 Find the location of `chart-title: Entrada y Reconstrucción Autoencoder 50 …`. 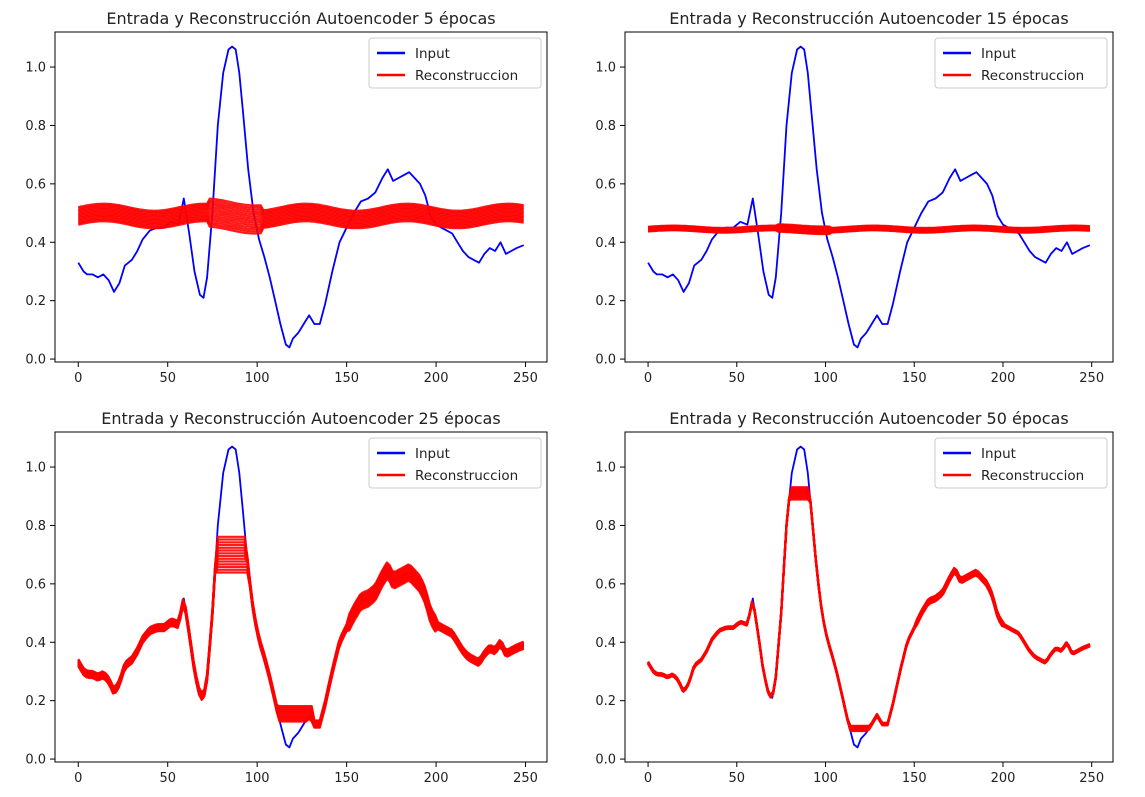

chart-title: Entrada y Reconstrucción Autoencoder 50 … is located at coordinates (868, 418).